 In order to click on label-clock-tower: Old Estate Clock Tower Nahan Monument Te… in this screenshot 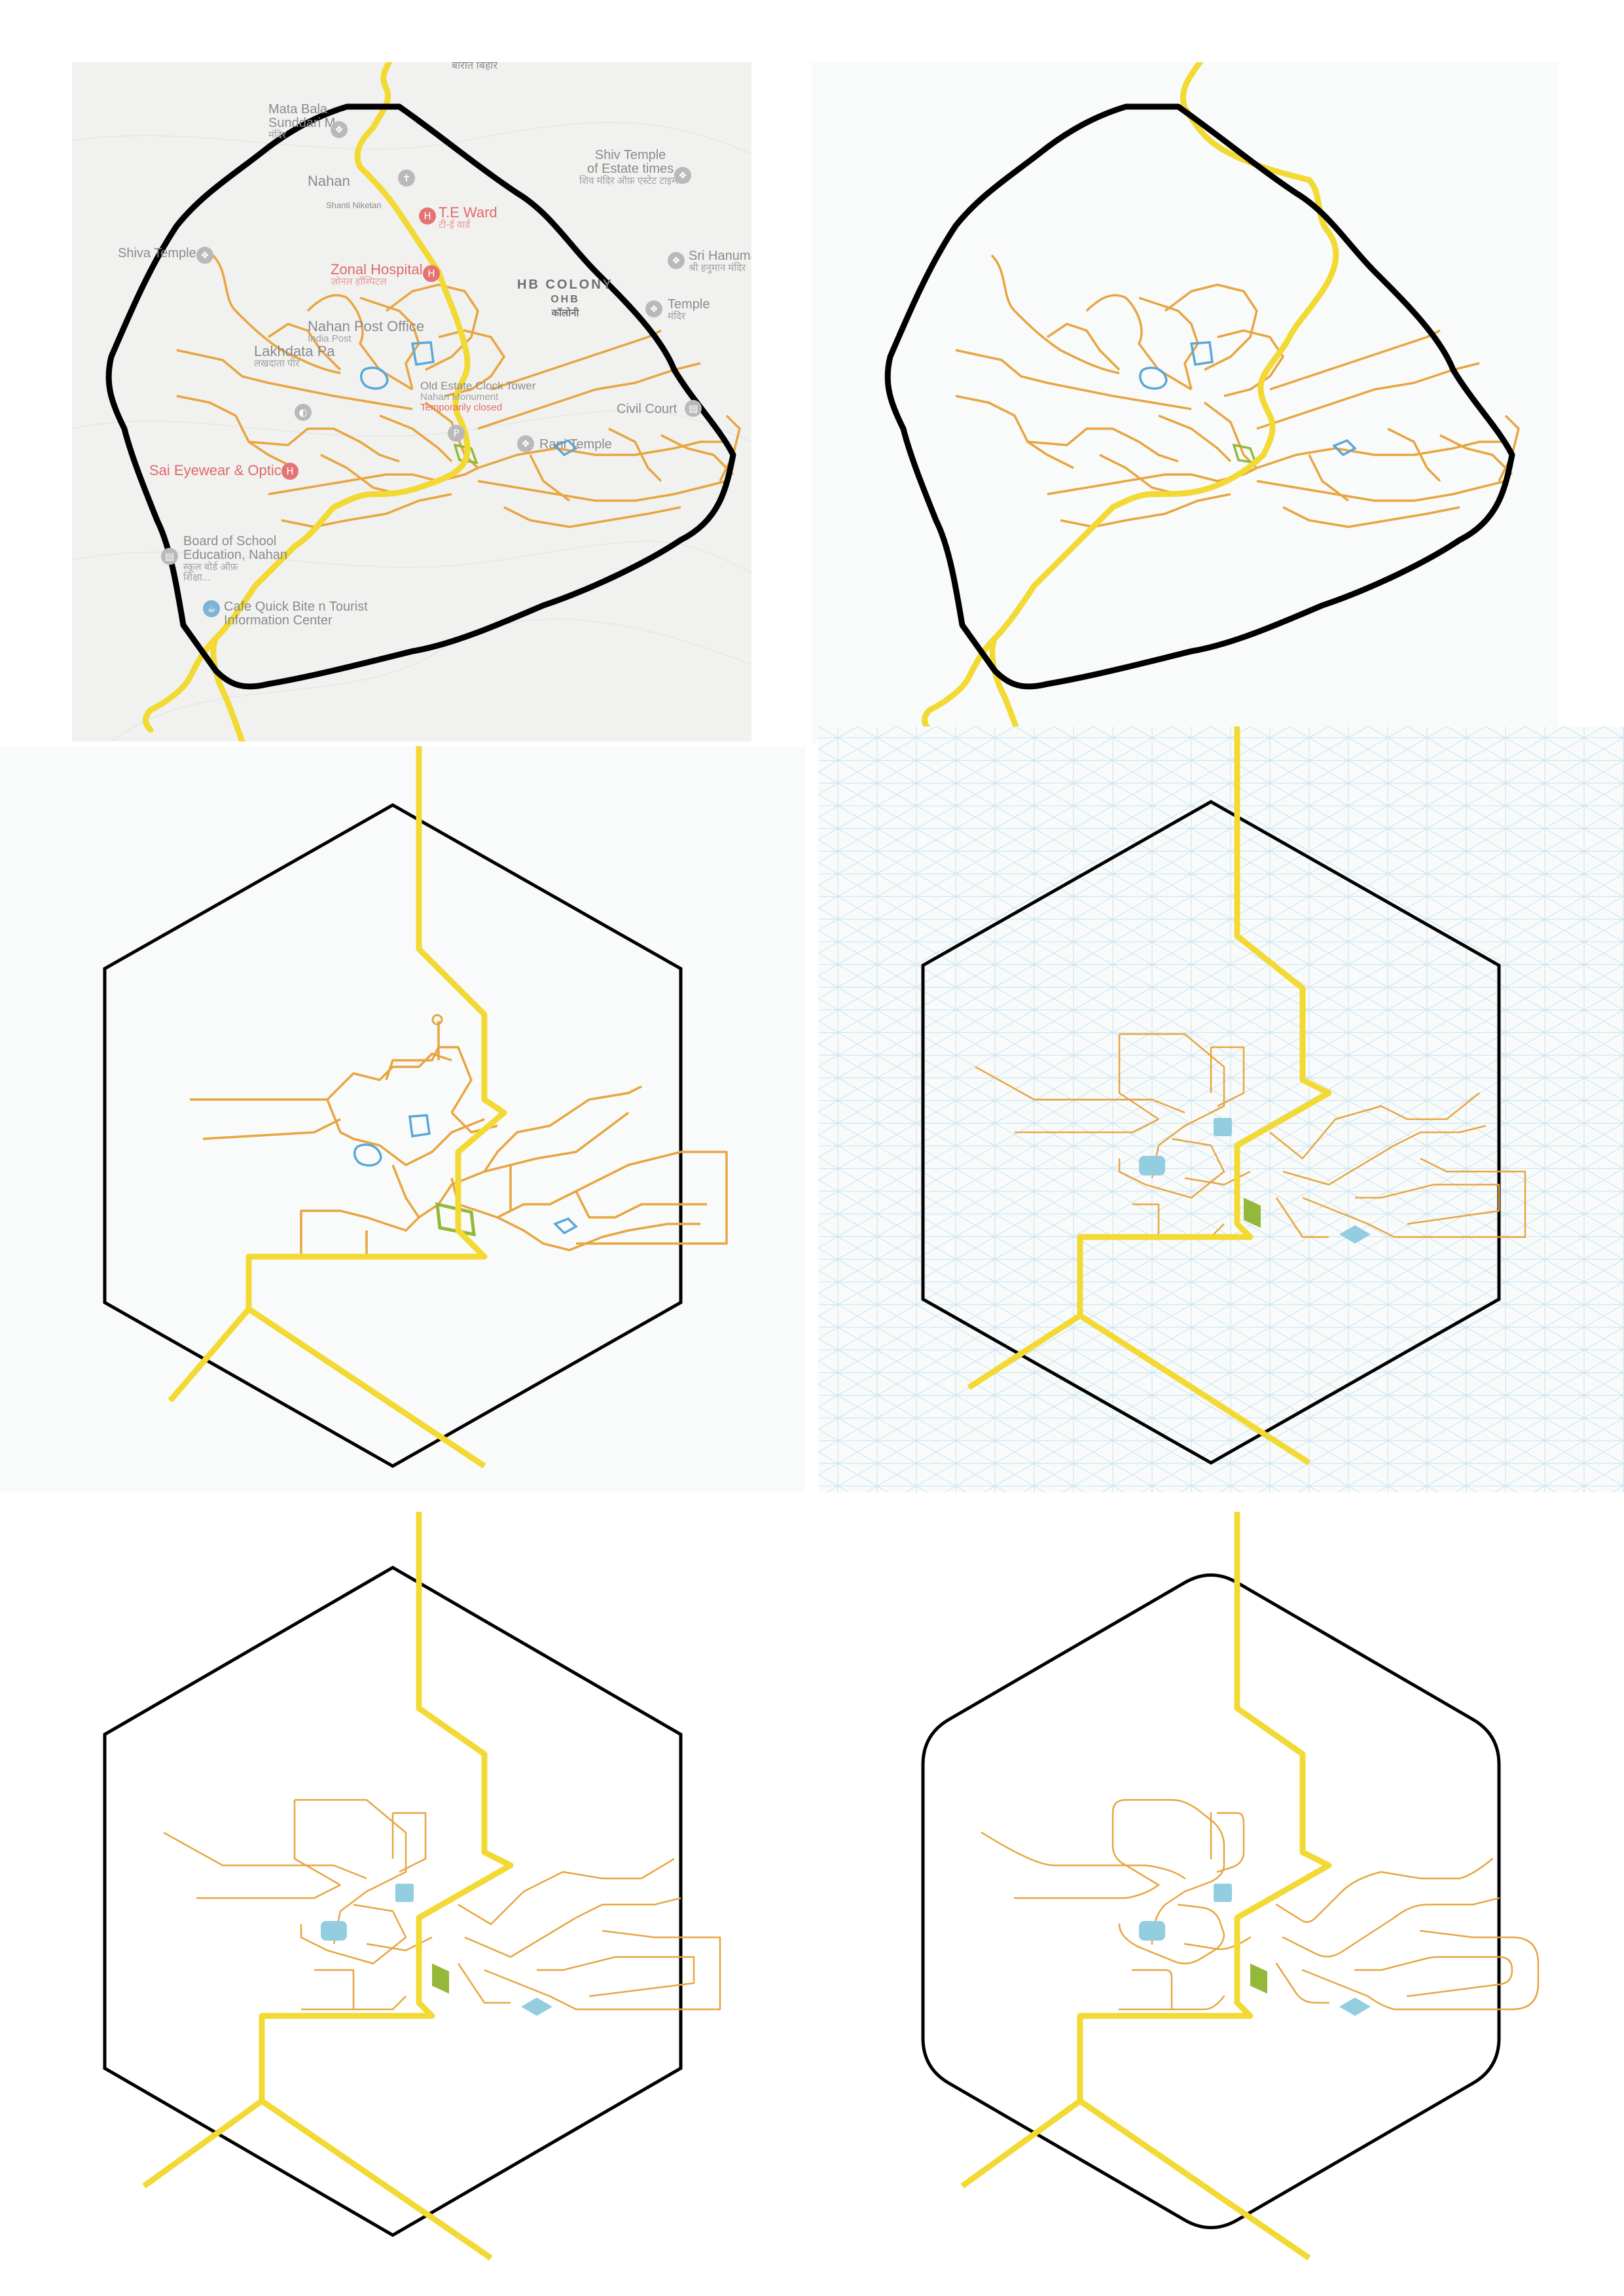, I will do `click(477, 396)`.